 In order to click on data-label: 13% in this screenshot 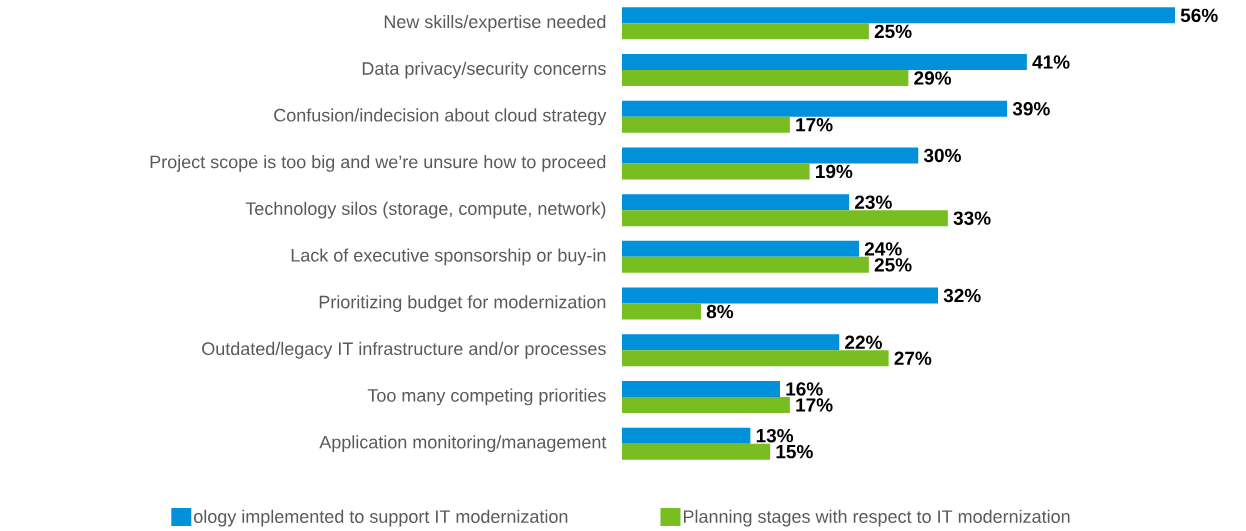, I will do `click(775, 435)`.